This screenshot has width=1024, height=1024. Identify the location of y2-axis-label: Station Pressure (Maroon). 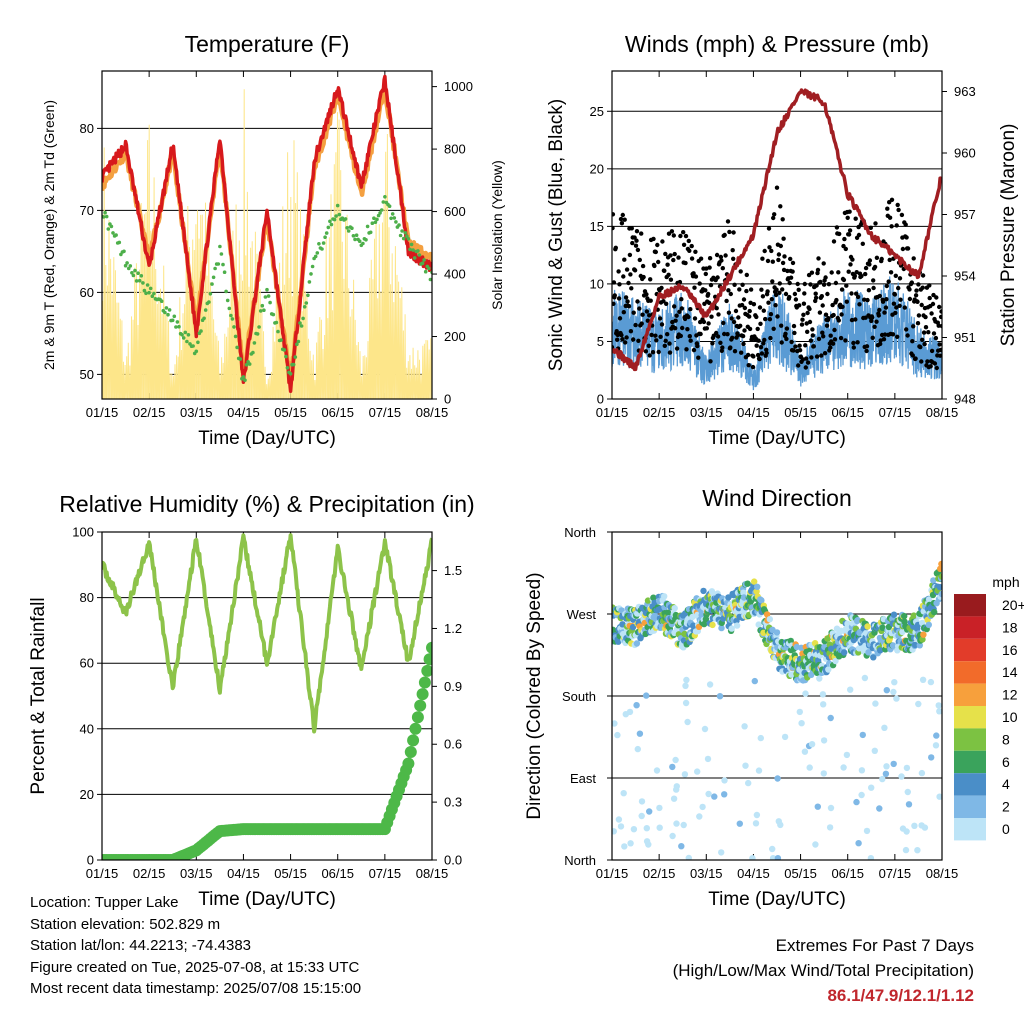
(1008, 235).